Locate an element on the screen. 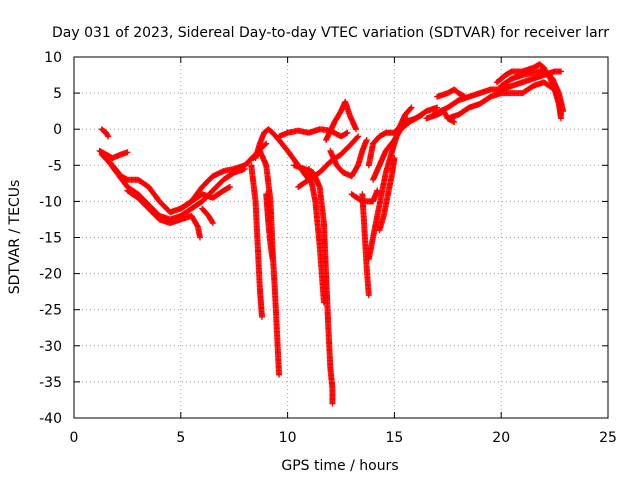 Image resolution: width=640 pixels, height=480 pixels. y-tick-label: 5 is located at coordinates (57, 94).